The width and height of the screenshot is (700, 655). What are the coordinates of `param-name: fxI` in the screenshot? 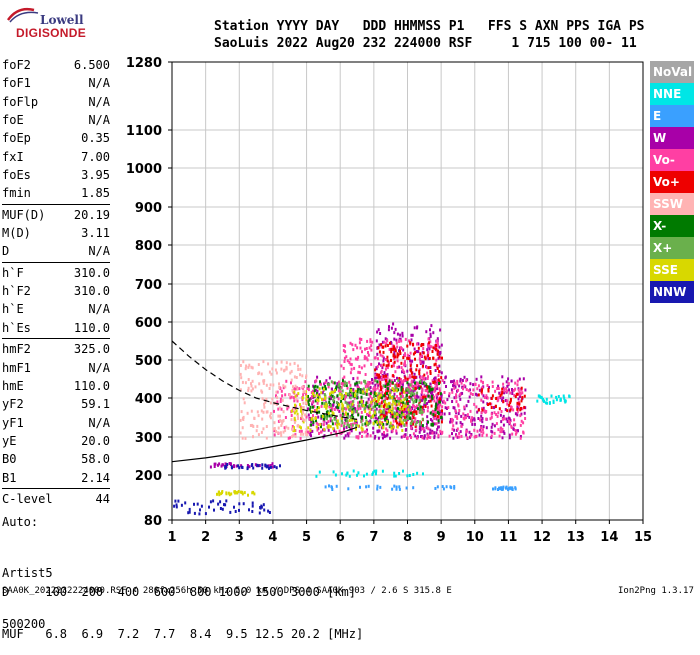 It's located at (13, 156).